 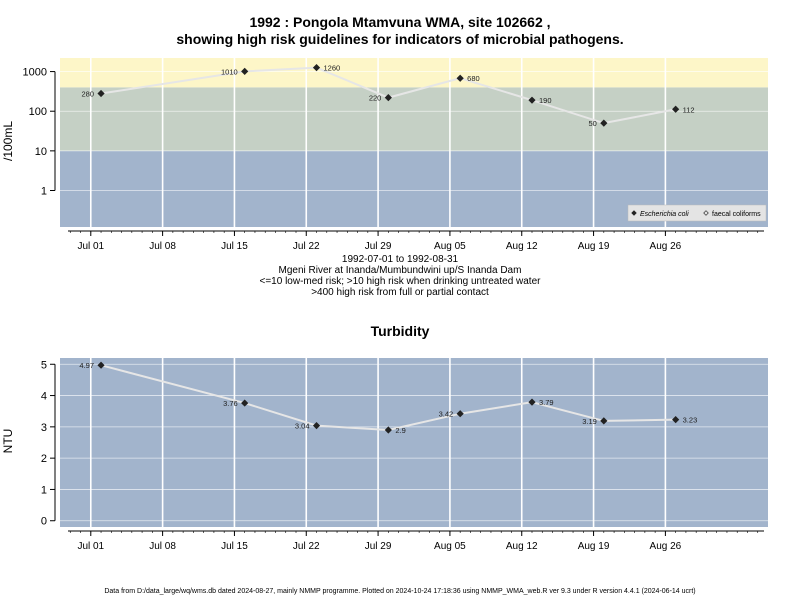 What do you see at coordinates (378, 546) in the screenshot?
I see `turbidity-x-tick-label-4: Jul 29` at bounding box center [378, 546].